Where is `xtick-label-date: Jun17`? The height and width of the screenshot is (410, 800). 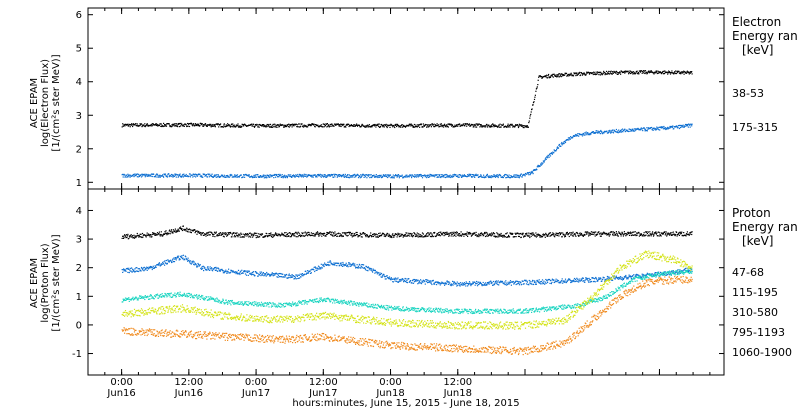
xtick-label-date: Jun17 is located at coordinates (322, 393).